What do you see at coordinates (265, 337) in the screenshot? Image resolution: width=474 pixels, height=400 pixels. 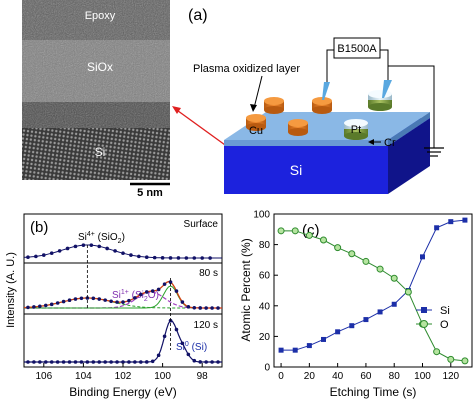 I see `y-tick-label: 20` at bounding box center [265, 337].